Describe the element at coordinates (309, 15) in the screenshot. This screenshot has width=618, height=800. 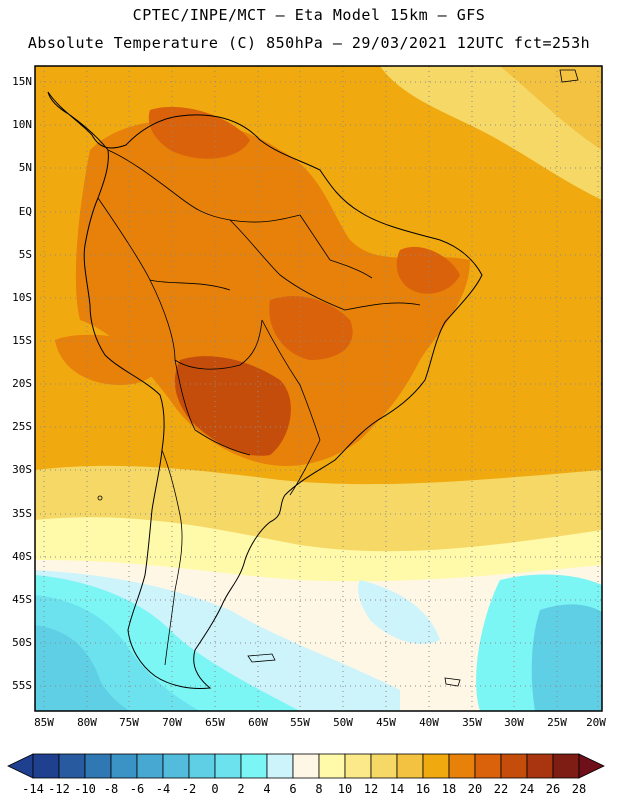
I see `title-line-1: CPTEC/INPE/MCT — Eta Model 15km — GFS` at that location.